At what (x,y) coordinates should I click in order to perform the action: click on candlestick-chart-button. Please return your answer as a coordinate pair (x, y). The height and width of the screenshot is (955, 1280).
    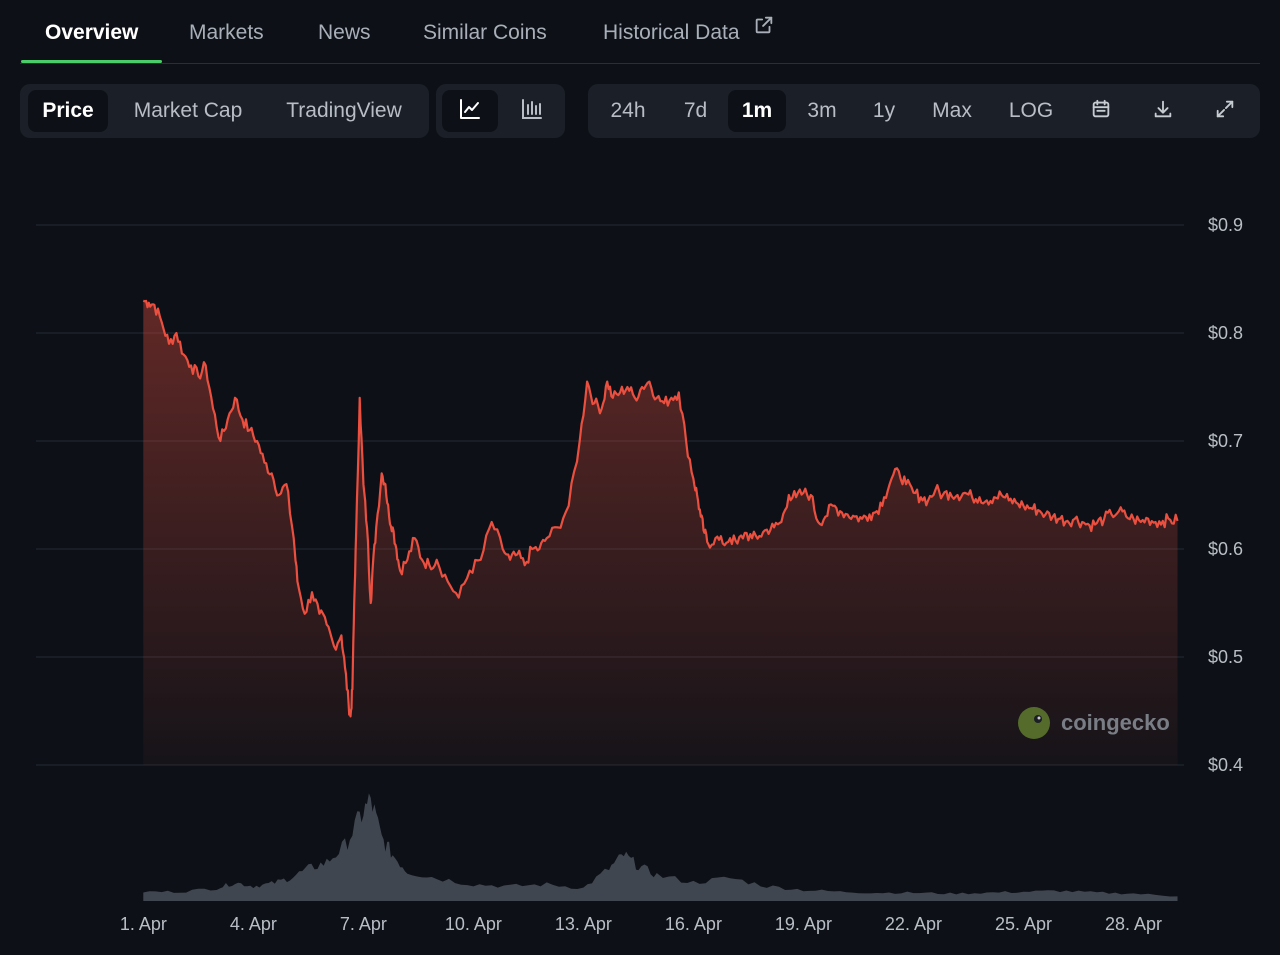
    Looking at the image, I should click on (532, 111).